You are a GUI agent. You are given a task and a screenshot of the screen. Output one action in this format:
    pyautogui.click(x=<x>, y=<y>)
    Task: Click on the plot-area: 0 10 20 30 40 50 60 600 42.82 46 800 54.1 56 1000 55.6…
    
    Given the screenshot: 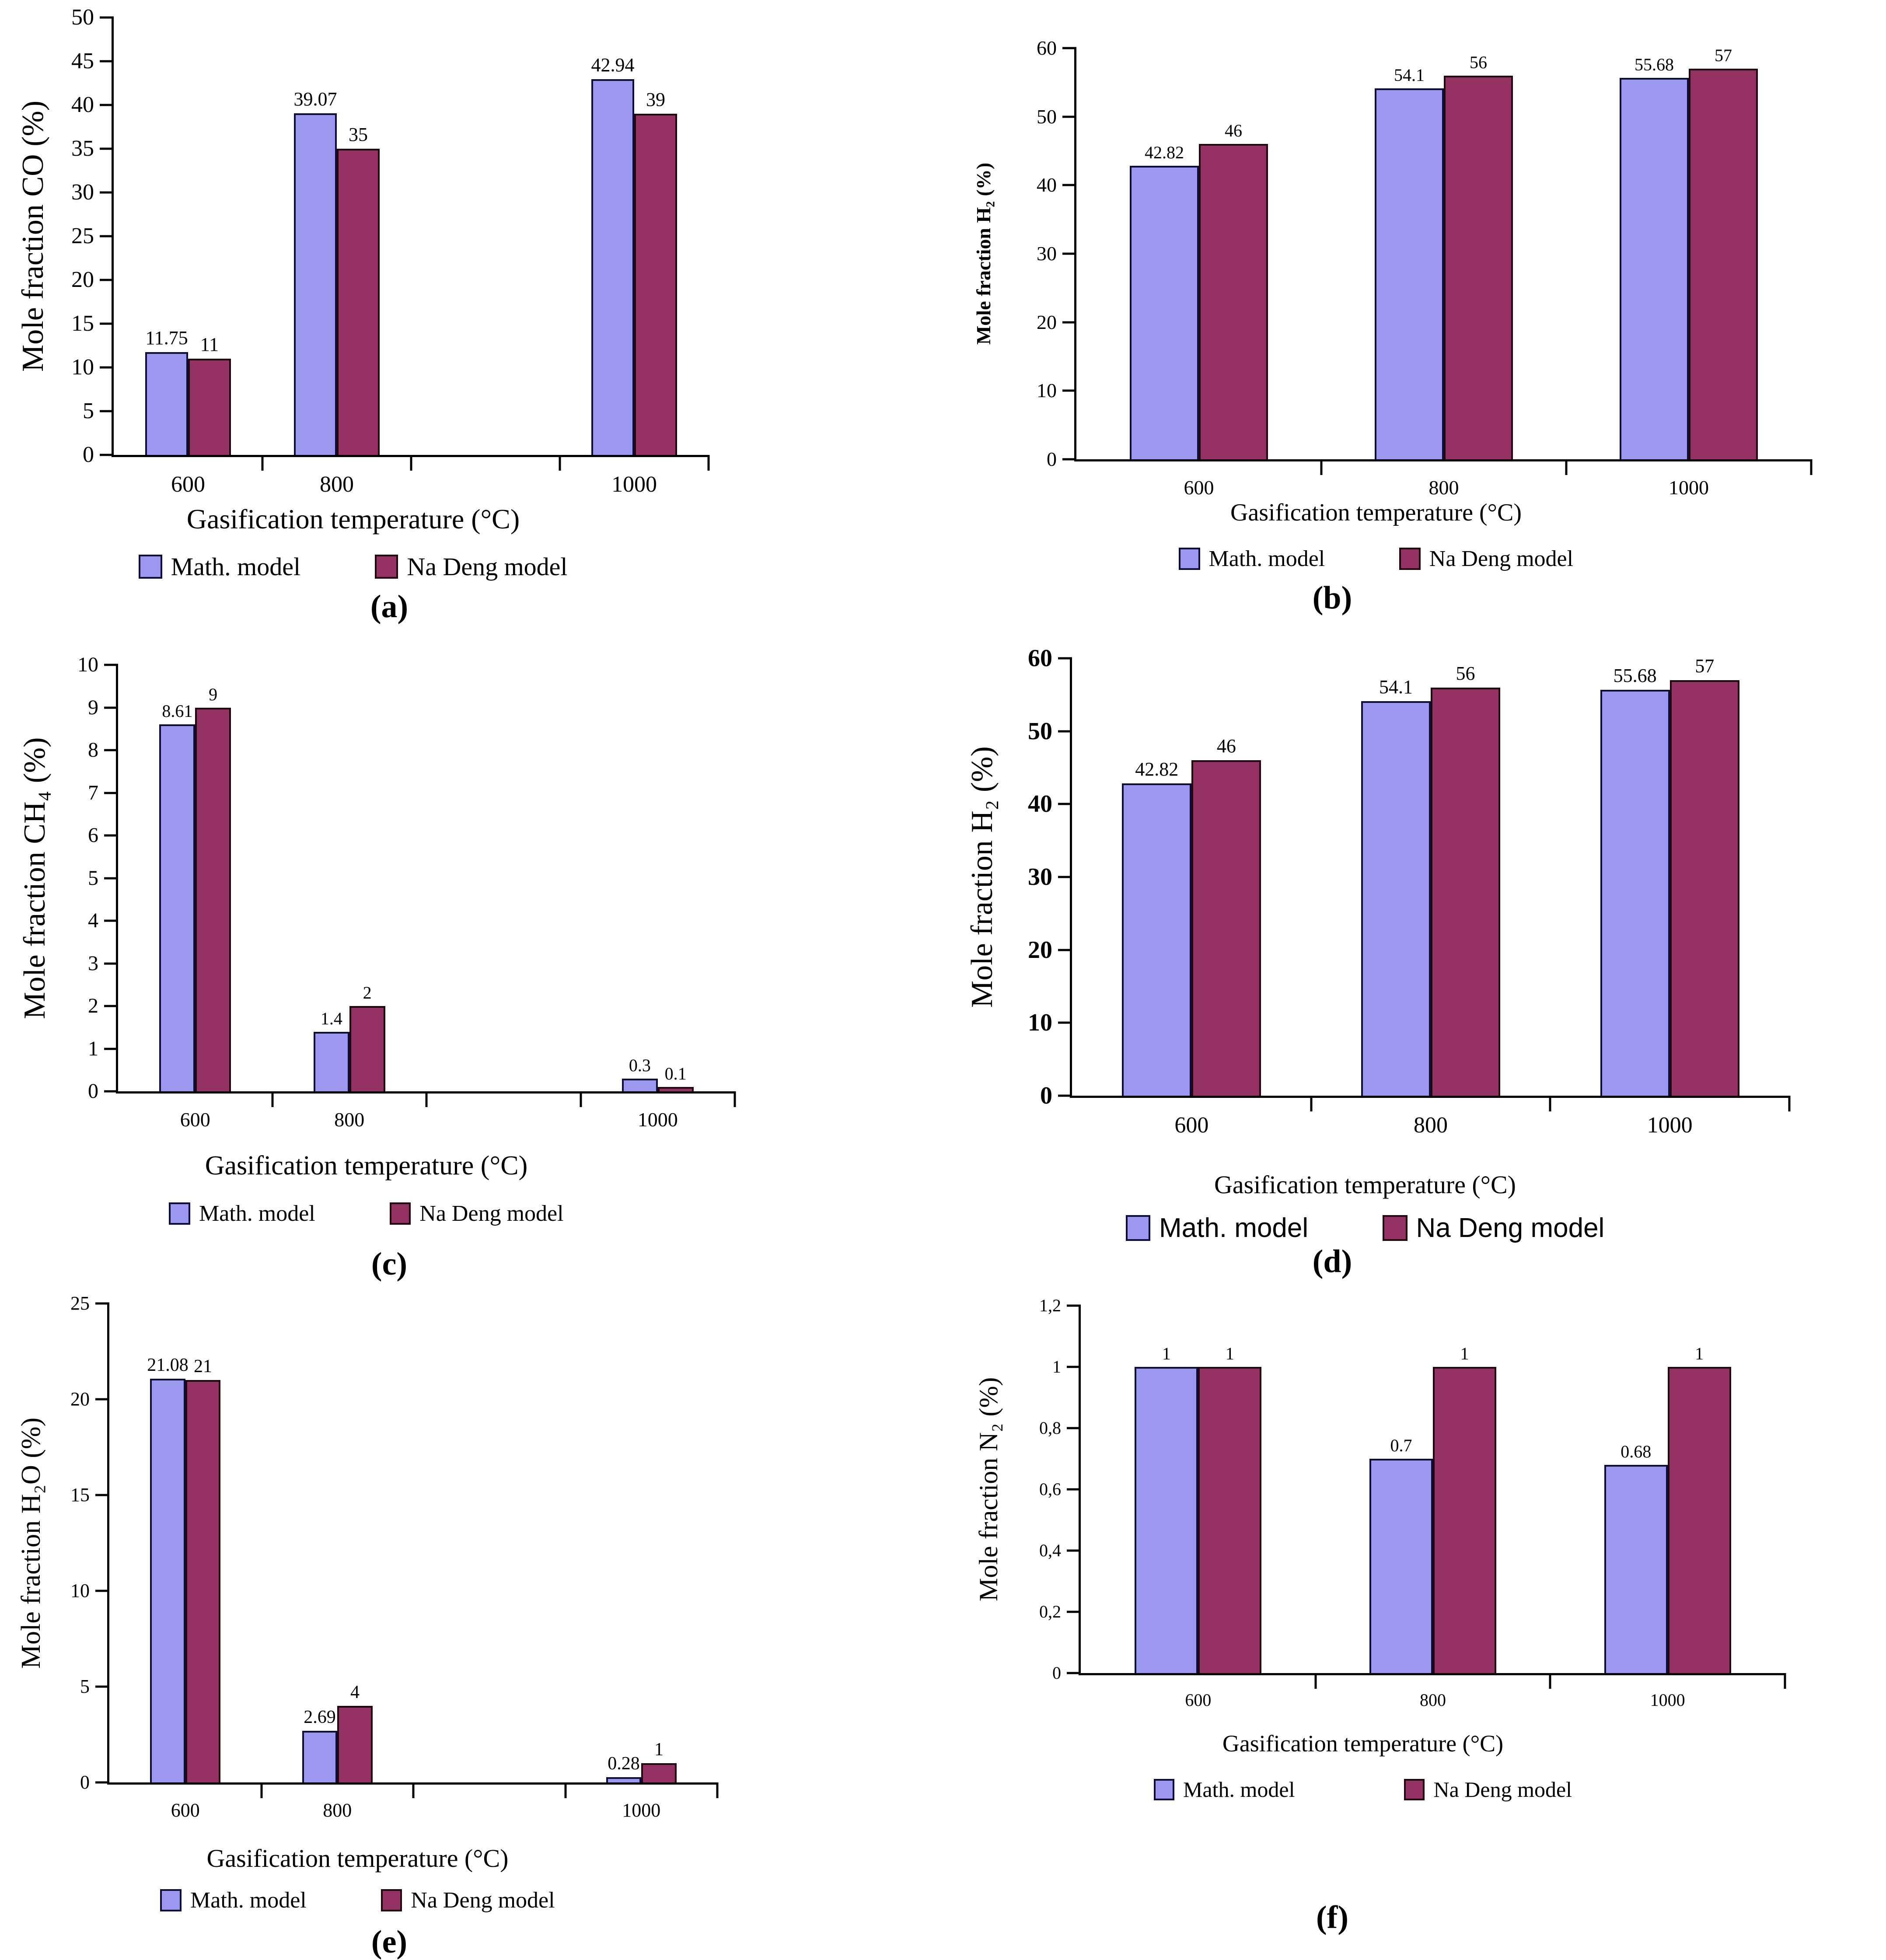 What is the action you would take?
    pyautogui.click(x=1409, y=891)
    